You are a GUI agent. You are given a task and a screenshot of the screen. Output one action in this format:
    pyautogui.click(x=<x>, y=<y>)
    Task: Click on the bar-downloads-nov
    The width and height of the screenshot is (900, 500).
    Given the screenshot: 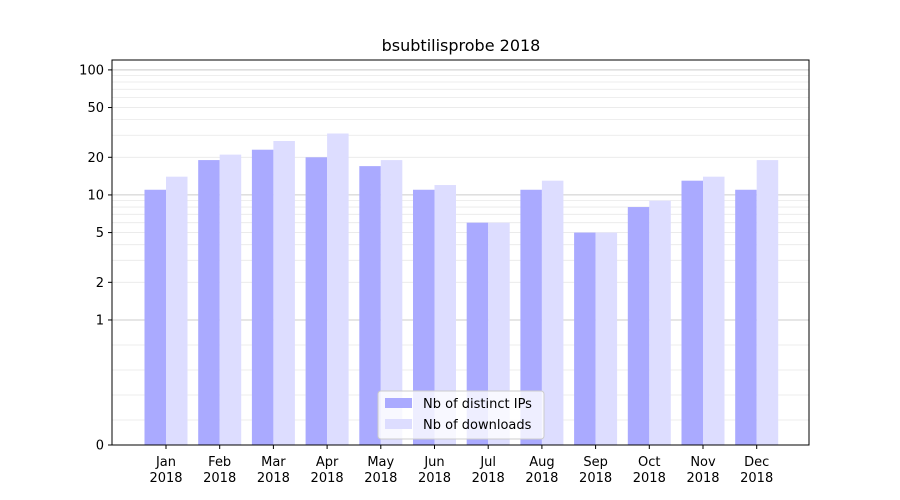 What is the action you would take?
    pyautogui.click(x=714, y=310)
    